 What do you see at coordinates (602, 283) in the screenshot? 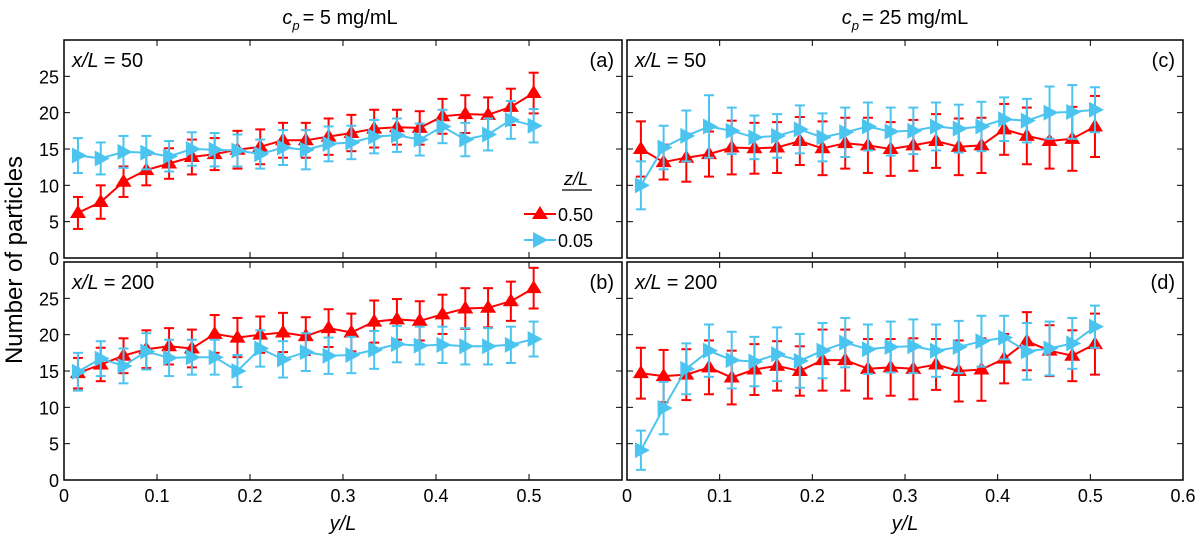
I see `panel-tag: (b)` at bounding box center [602, 283].